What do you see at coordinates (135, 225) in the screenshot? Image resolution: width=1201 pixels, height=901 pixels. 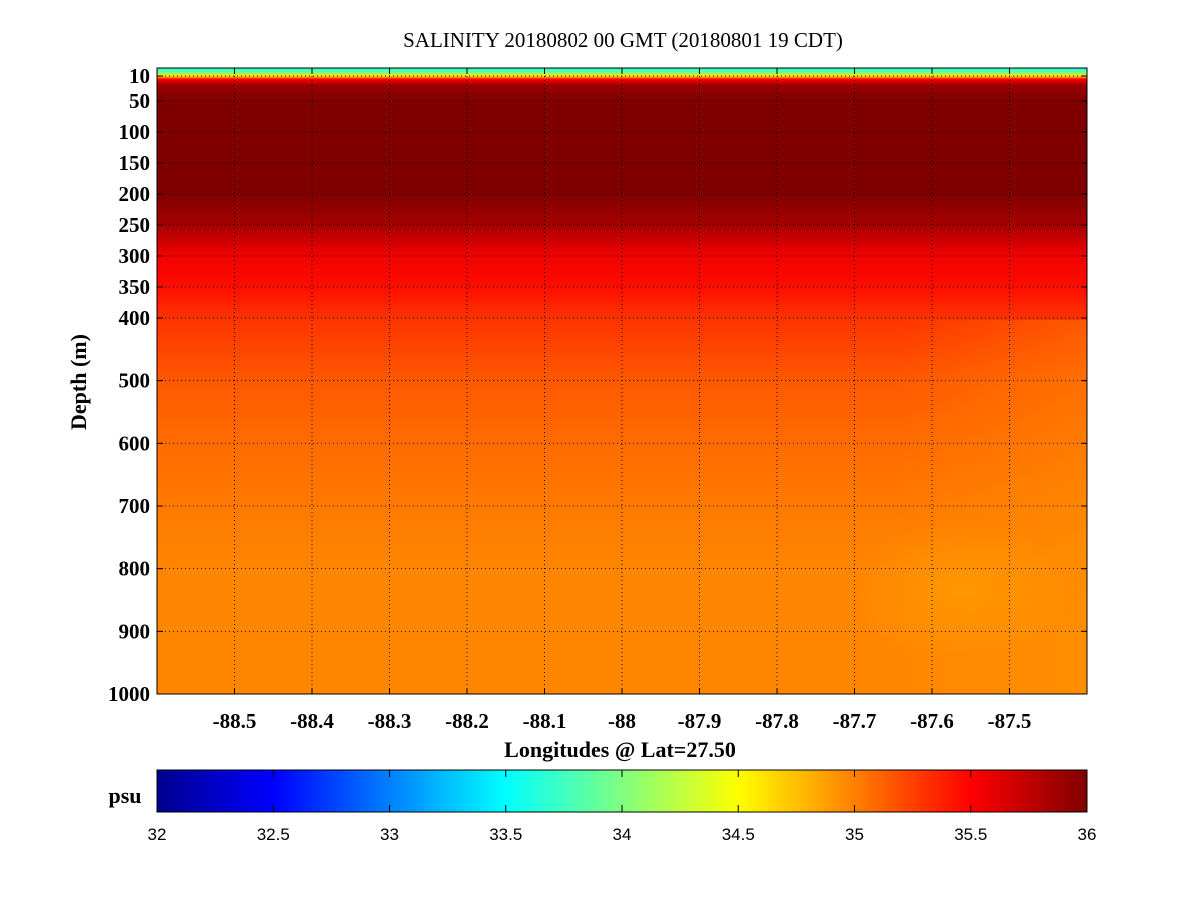 I see `y-tick-label: 250` at bounding box center [135, 225].